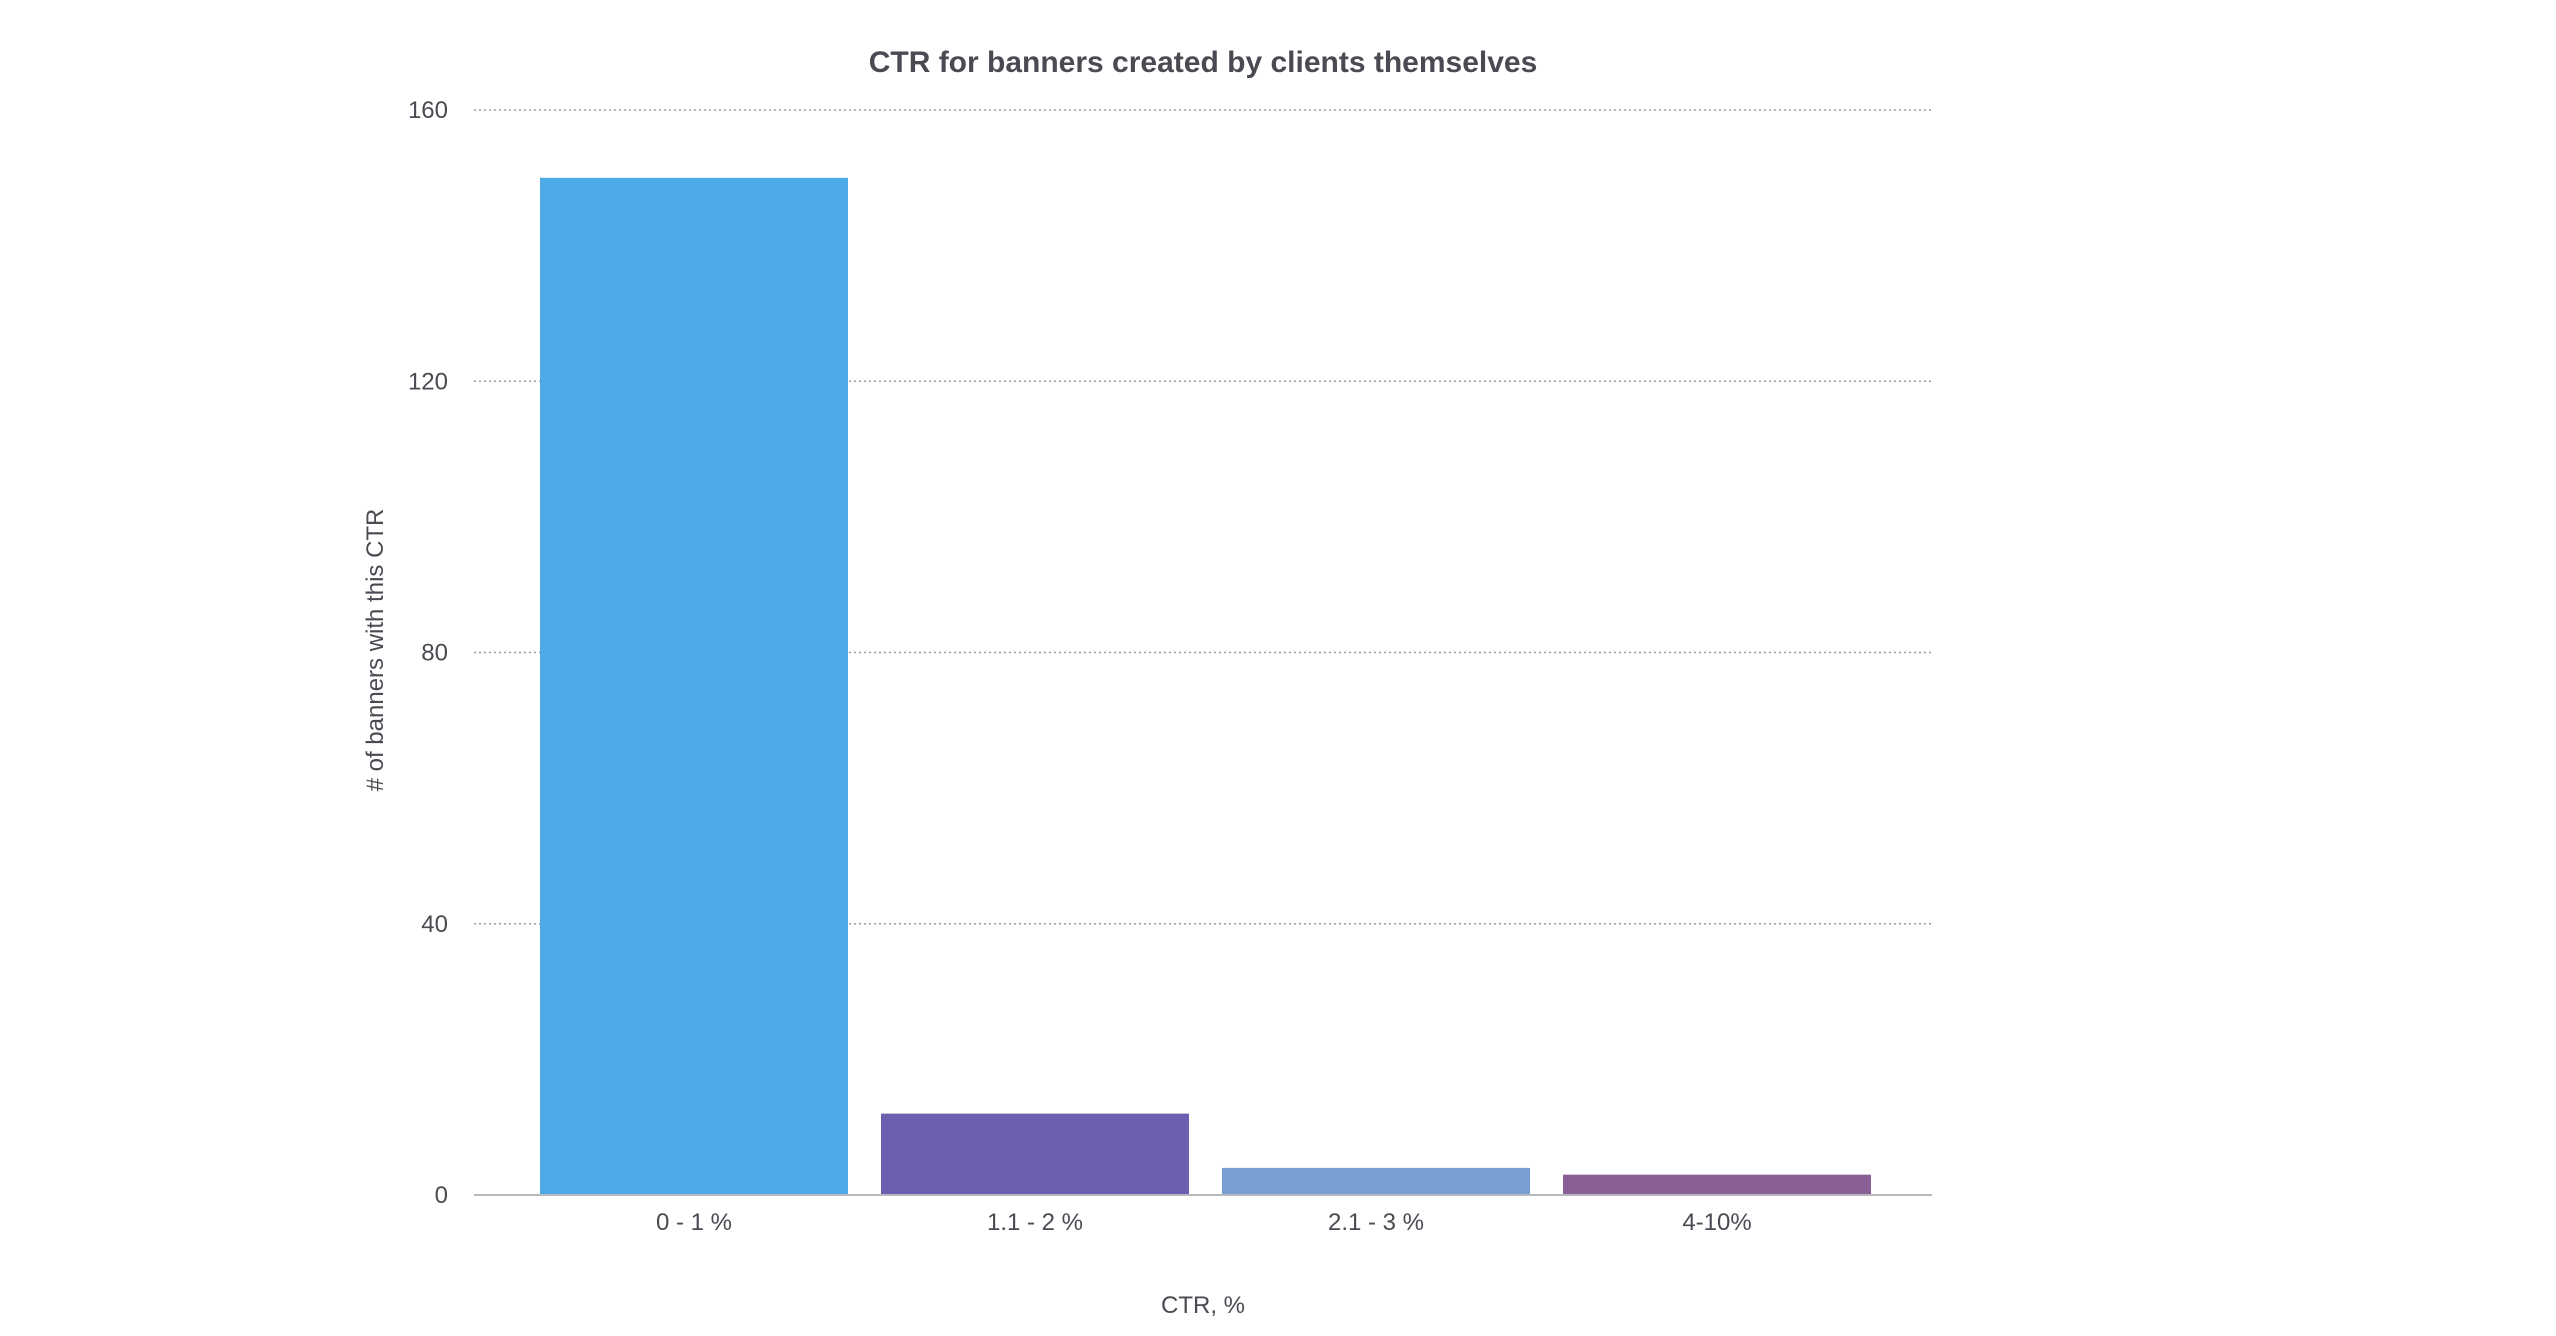 This screenshot has height=1336, width=2556. Describe the element at coordinates (1204, 1222) in the screenshot. I see `x-axis-ticks: 0 - 1 % 1.1 - 2 % 2.1 - 3 % 4-10%` at that location.